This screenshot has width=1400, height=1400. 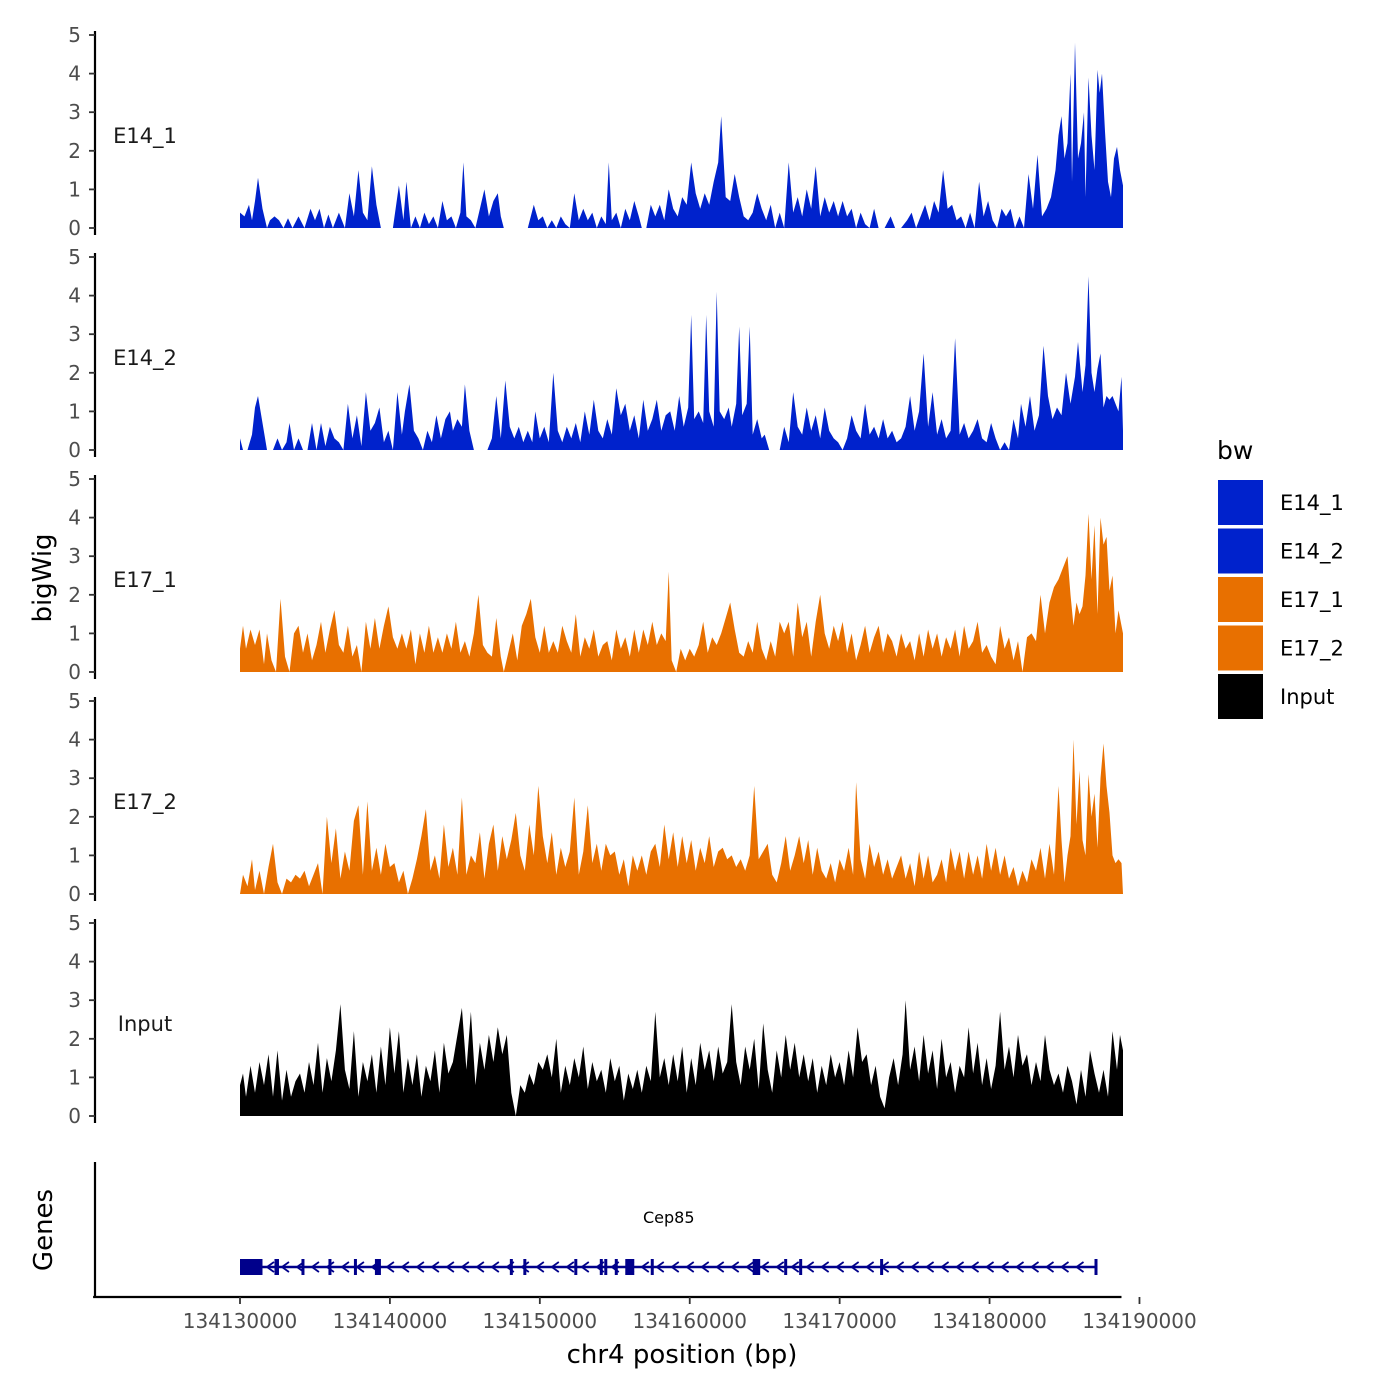 What do you see at coordinates (540, 1321) in the screenshot?
I see `x-tick-label: 134150000` at bounding box center [540, 1321].